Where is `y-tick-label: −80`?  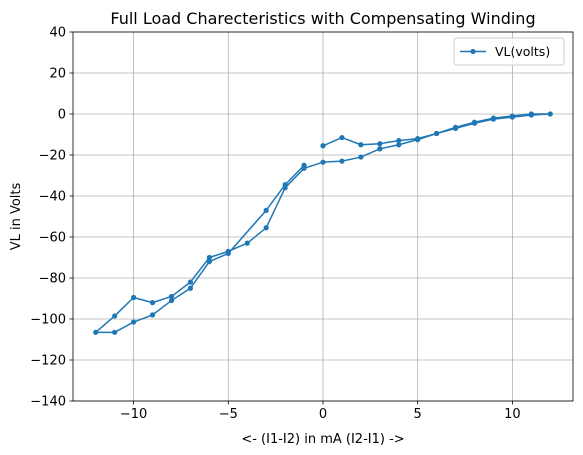
y-tick-label: −80 is located at coordinates (52, 279).